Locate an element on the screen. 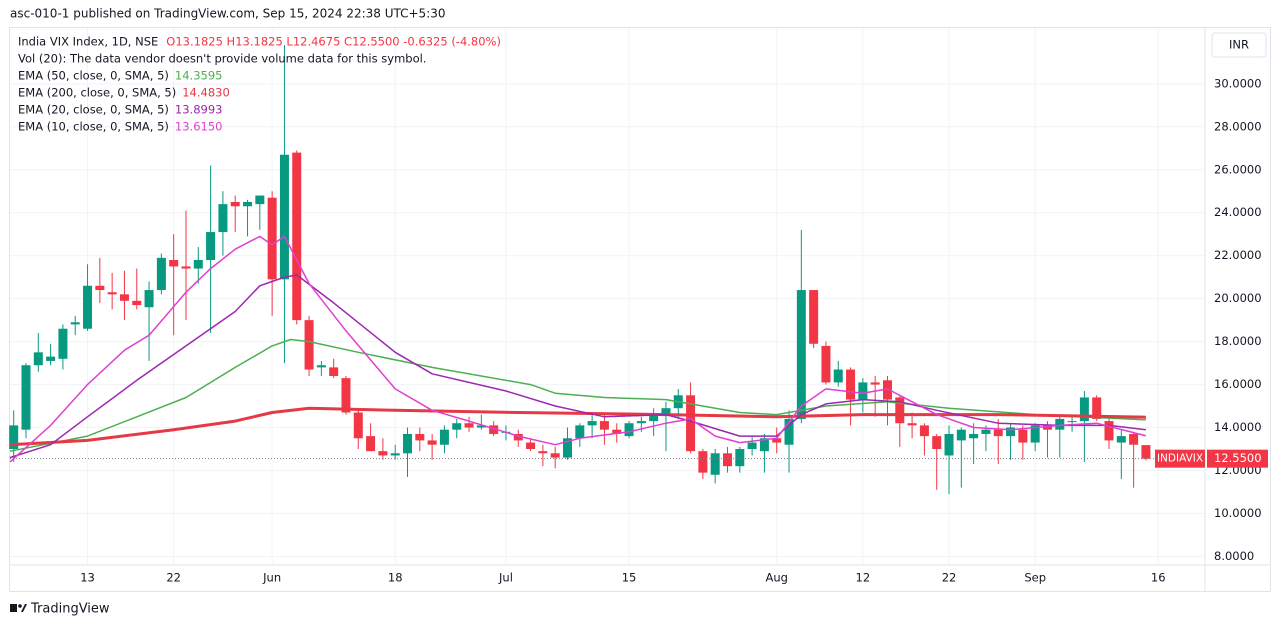 Image resolution: width=1281 pixels, height=627 pixels. legend-value: 14.3595 is located at coordinates (199, 76).